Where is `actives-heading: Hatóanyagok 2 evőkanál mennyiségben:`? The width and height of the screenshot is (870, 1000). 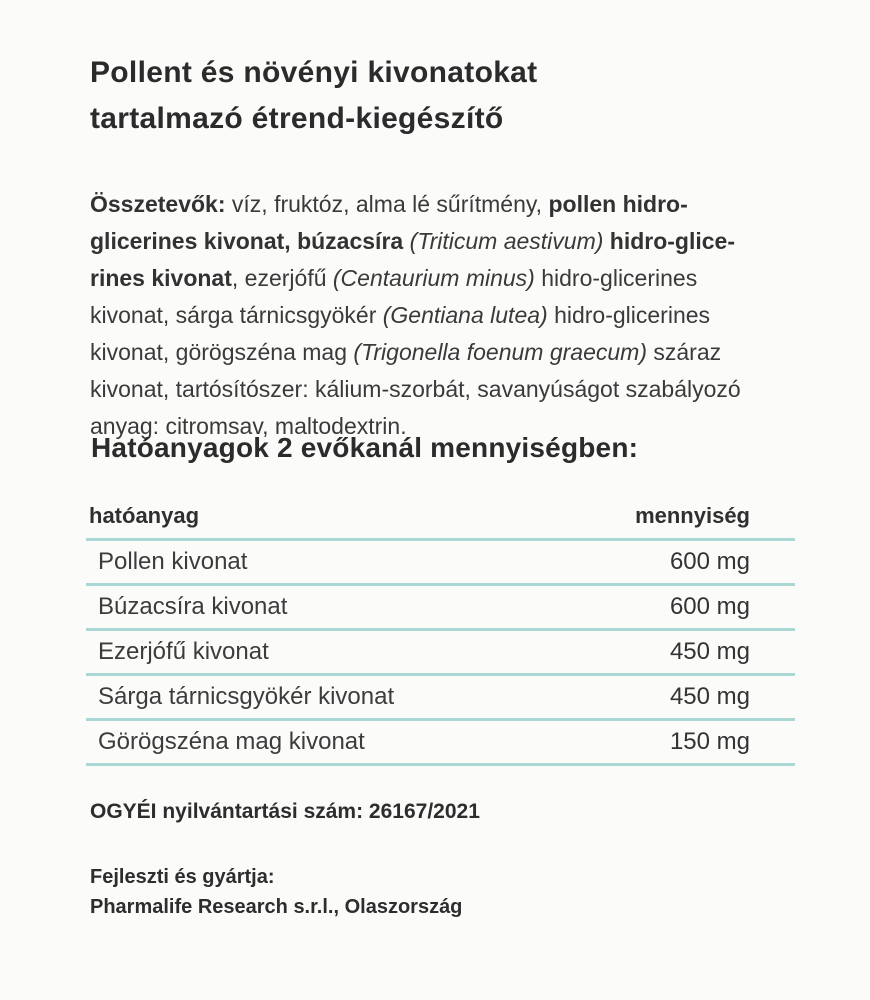
actives-heading: Hatóanyagok 2 evőkanál mennyiségben: is located at coordinates (365, 447).